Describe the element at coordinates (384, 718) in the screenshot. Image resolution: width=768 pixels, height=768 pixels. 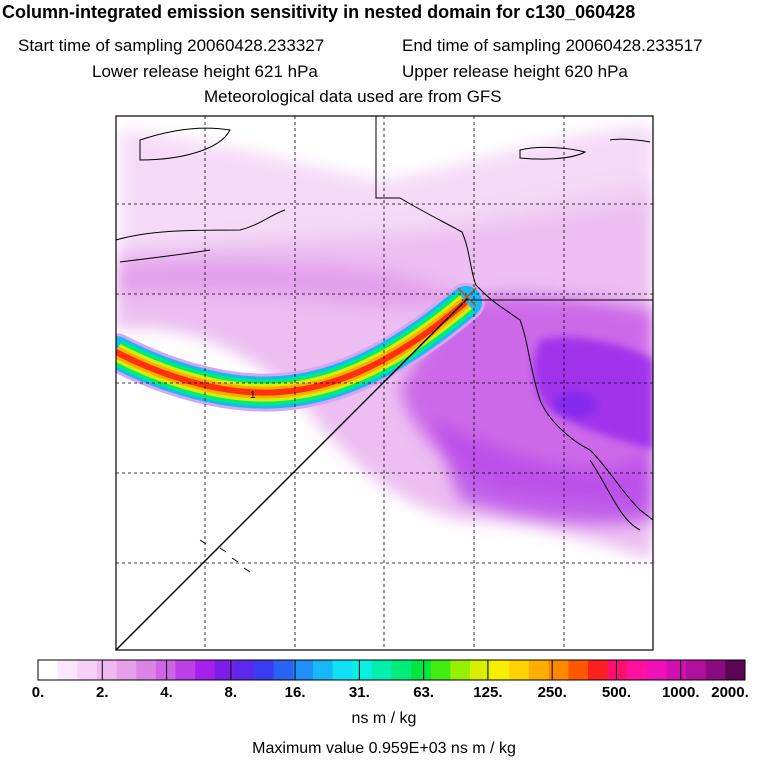
I see `colorbar-units: ns m / kg` at that location.